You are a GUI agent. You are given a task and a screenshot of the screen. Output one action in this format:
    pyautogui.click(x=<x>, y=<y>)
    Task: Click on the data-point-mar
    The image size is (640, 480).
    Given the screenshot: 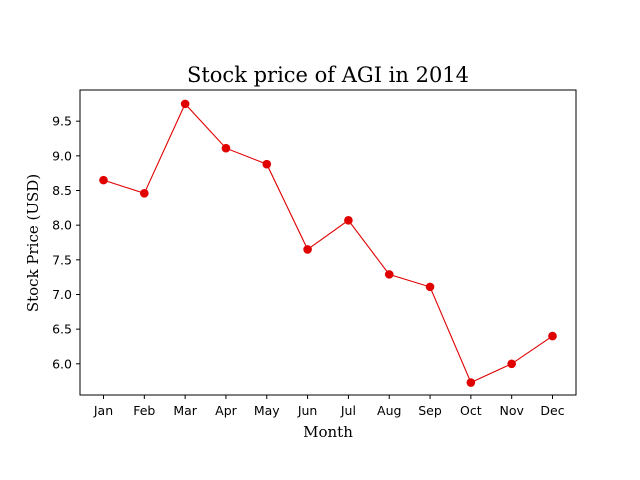 What is the action you would take?
    pyautogui.click(x=185, y=104)
    